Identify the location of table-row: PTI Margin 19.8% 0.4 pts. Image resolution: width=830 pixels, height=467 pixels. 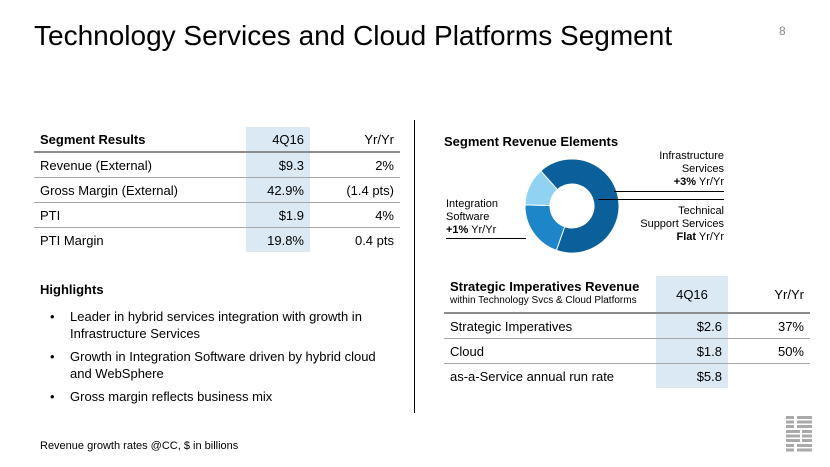
(217, 239).